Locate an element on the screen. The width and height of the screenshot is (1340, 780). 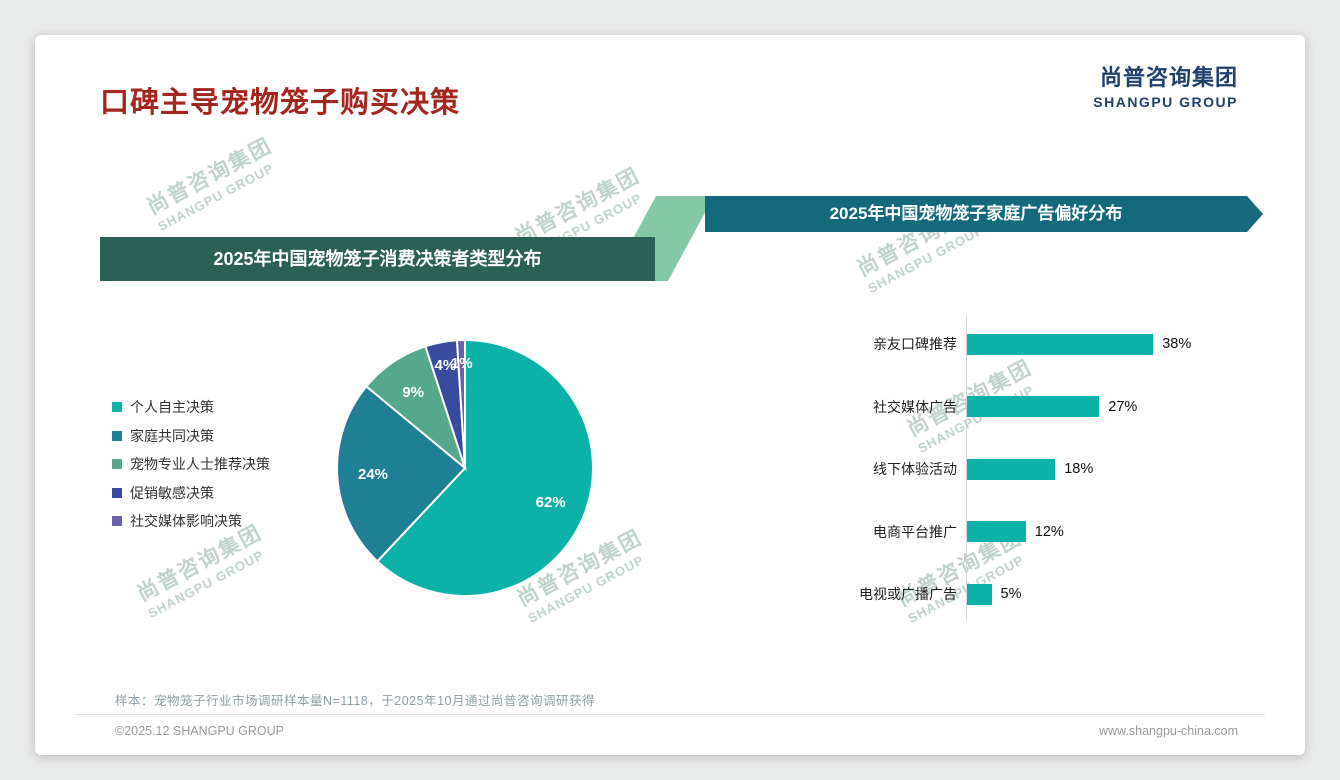
bar-row: 社交媒体广告 27% is located at coordinates (967, 407).